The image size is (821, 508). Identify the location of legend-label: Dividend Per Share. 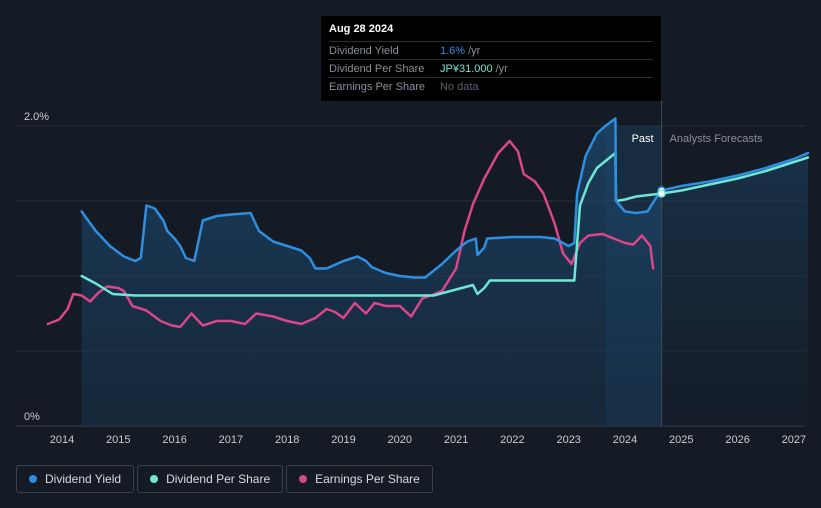
(218, 479).